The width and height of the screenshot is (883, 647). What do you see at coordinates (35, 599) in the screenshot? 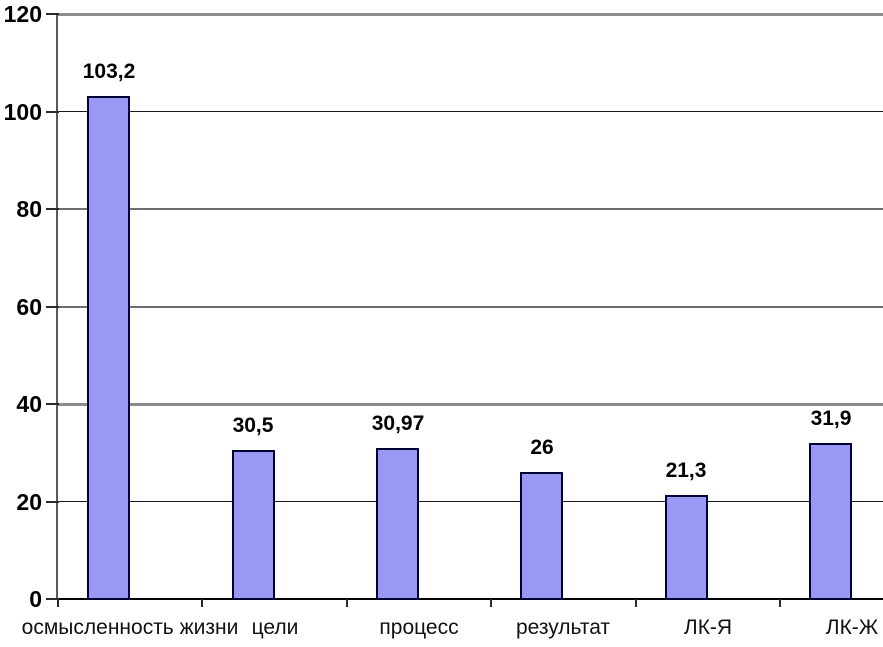
I see `y-axis-tick-label: 0` at bounding box center [35, 599].